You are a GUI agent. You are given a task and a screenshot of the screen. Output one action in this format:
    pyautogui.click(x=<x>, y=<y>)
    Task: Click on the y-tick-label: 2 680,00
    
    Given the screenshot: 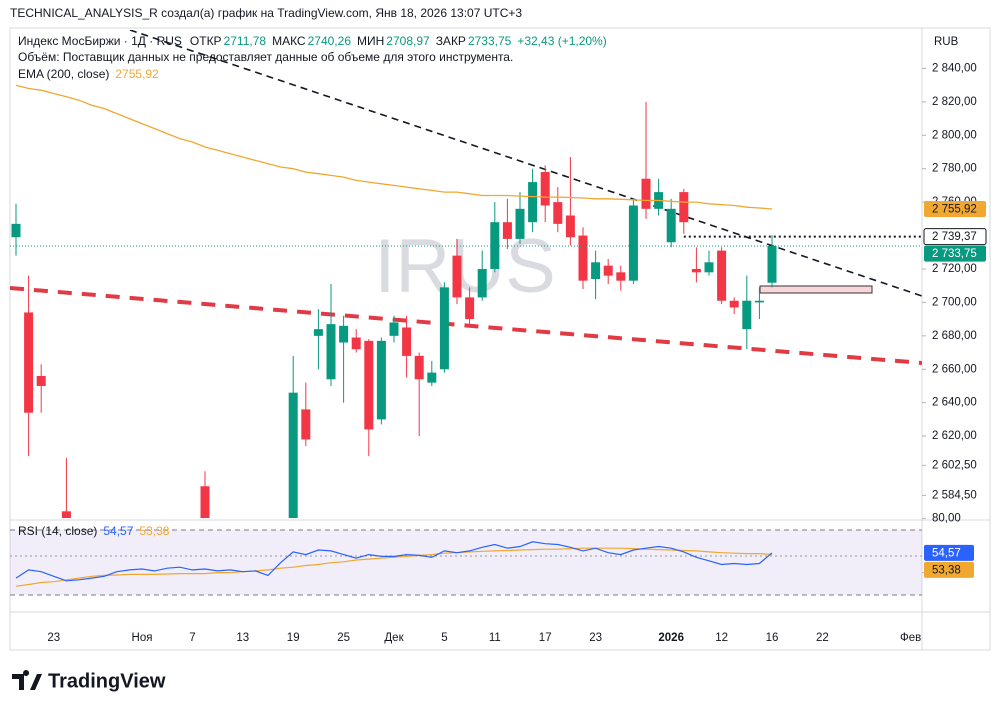 What is the action you would take?
    pyautogui.click(x=954, y=336)
    